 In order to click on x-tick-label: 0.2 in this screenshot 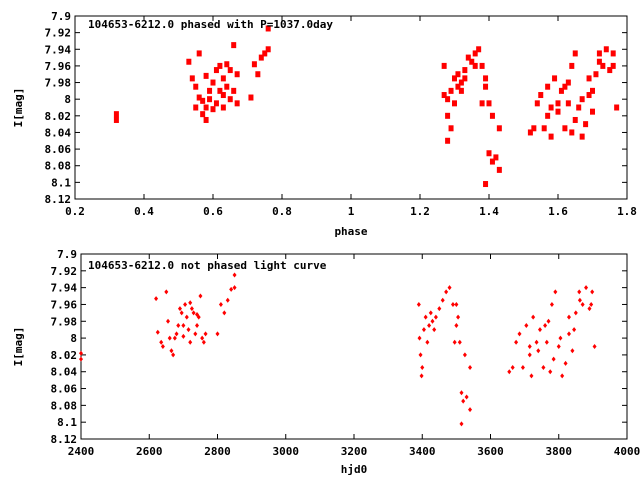, I will do `click(75, 211)`.